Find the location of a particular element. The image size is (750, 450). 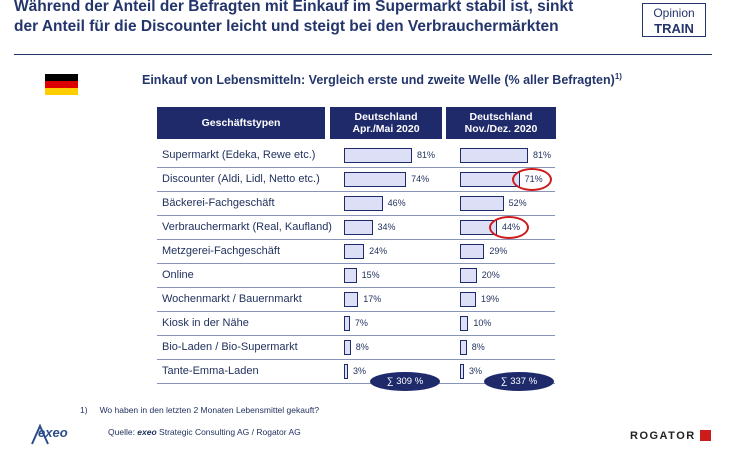

series-1-value-label: 81% is located at coordinates (426, 155).